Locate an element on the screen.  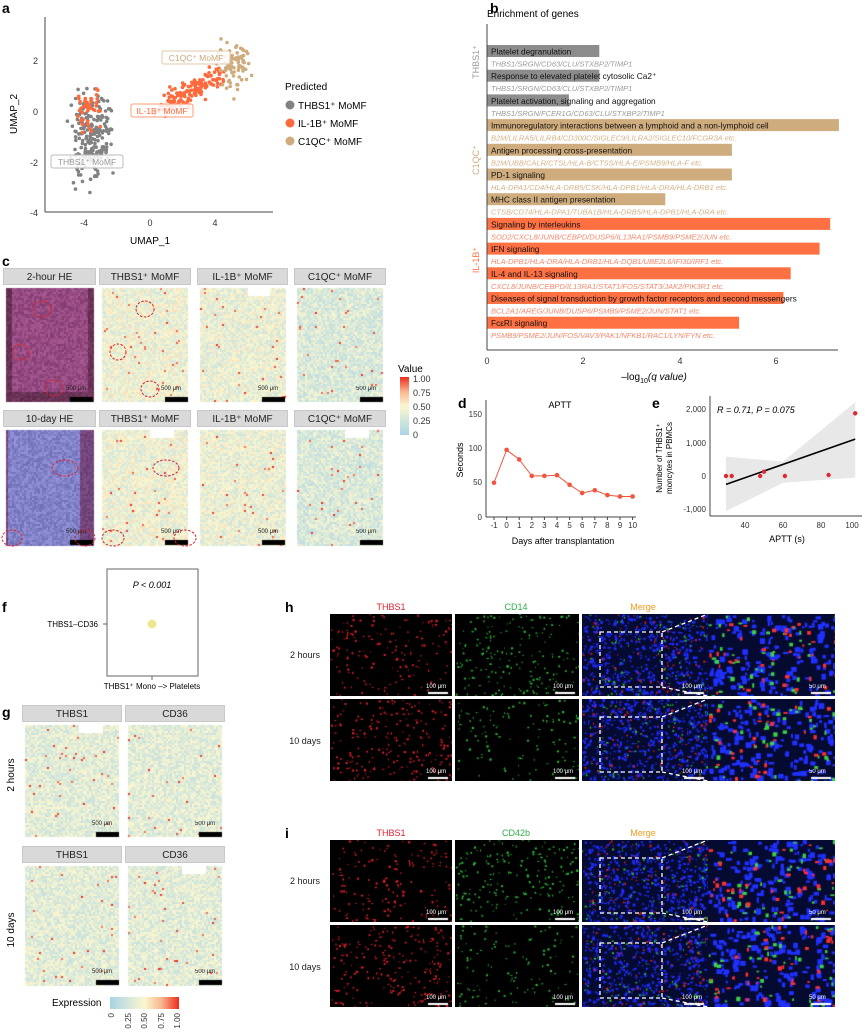
g-colorbar-tick: 0.50 is located at coordinates (144, 1020).